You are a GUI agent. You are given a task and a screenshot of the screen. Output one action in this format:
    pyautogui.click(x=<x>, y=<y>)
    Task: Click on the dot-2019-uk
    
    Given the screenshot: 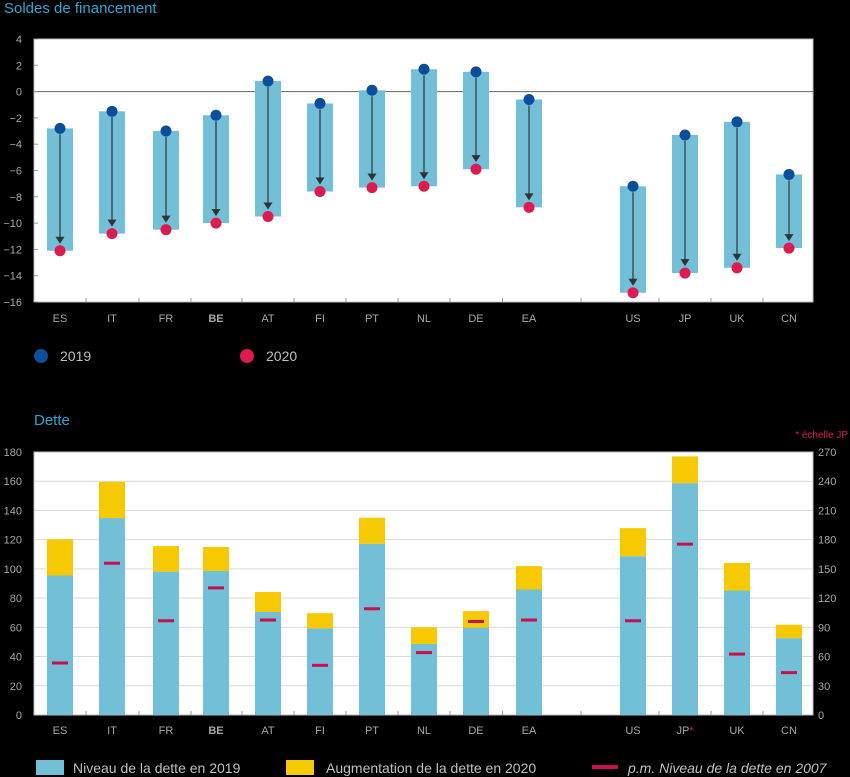 What is the action you would take?
    pyautogui.click(x=737, y=122)
    